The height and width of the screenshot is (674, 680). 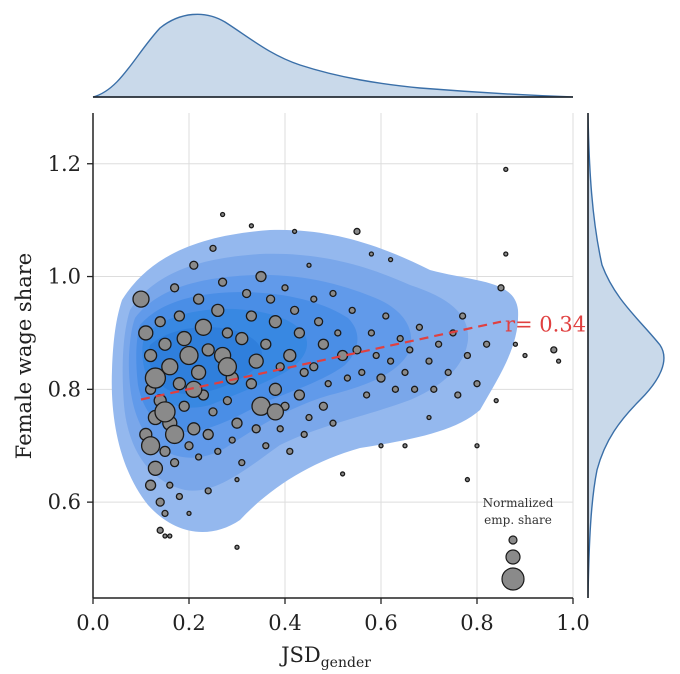 I want to click on x-ticks: 0.0 0.2 0.4 0.6 0.8 1.0, so click(x=333, y=616).